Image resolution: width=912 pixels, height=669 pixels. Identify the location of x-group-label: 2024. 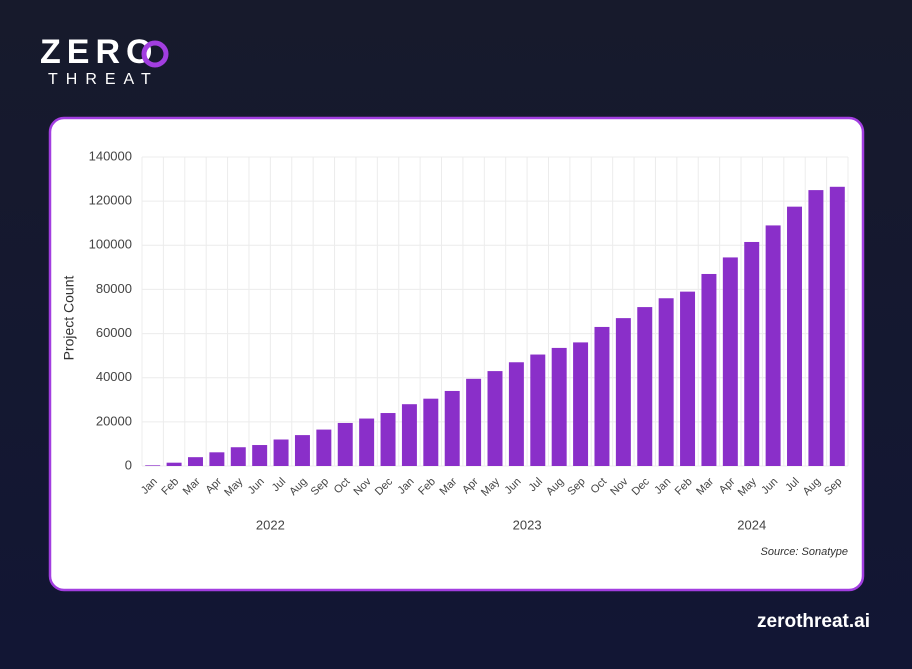
(751, 524).